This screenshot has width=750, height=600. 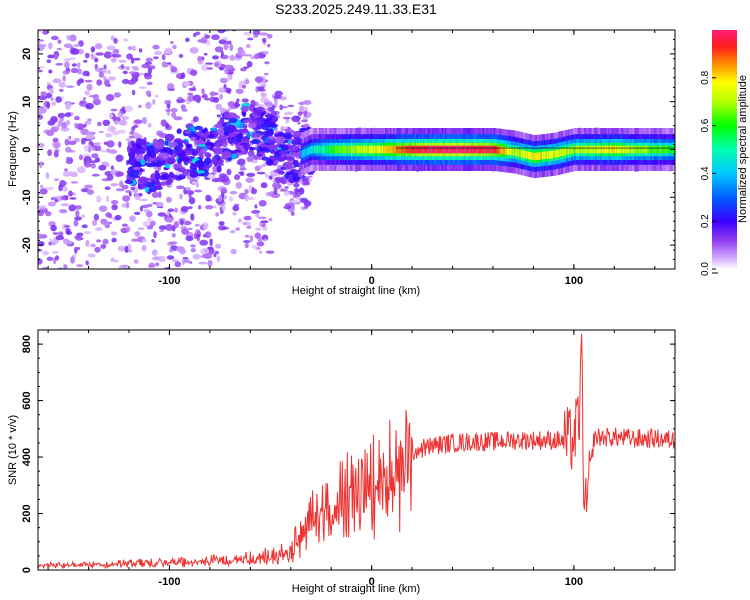 I want to click on colorbar-tick-label: 0.8, so click(x=705, y=77).